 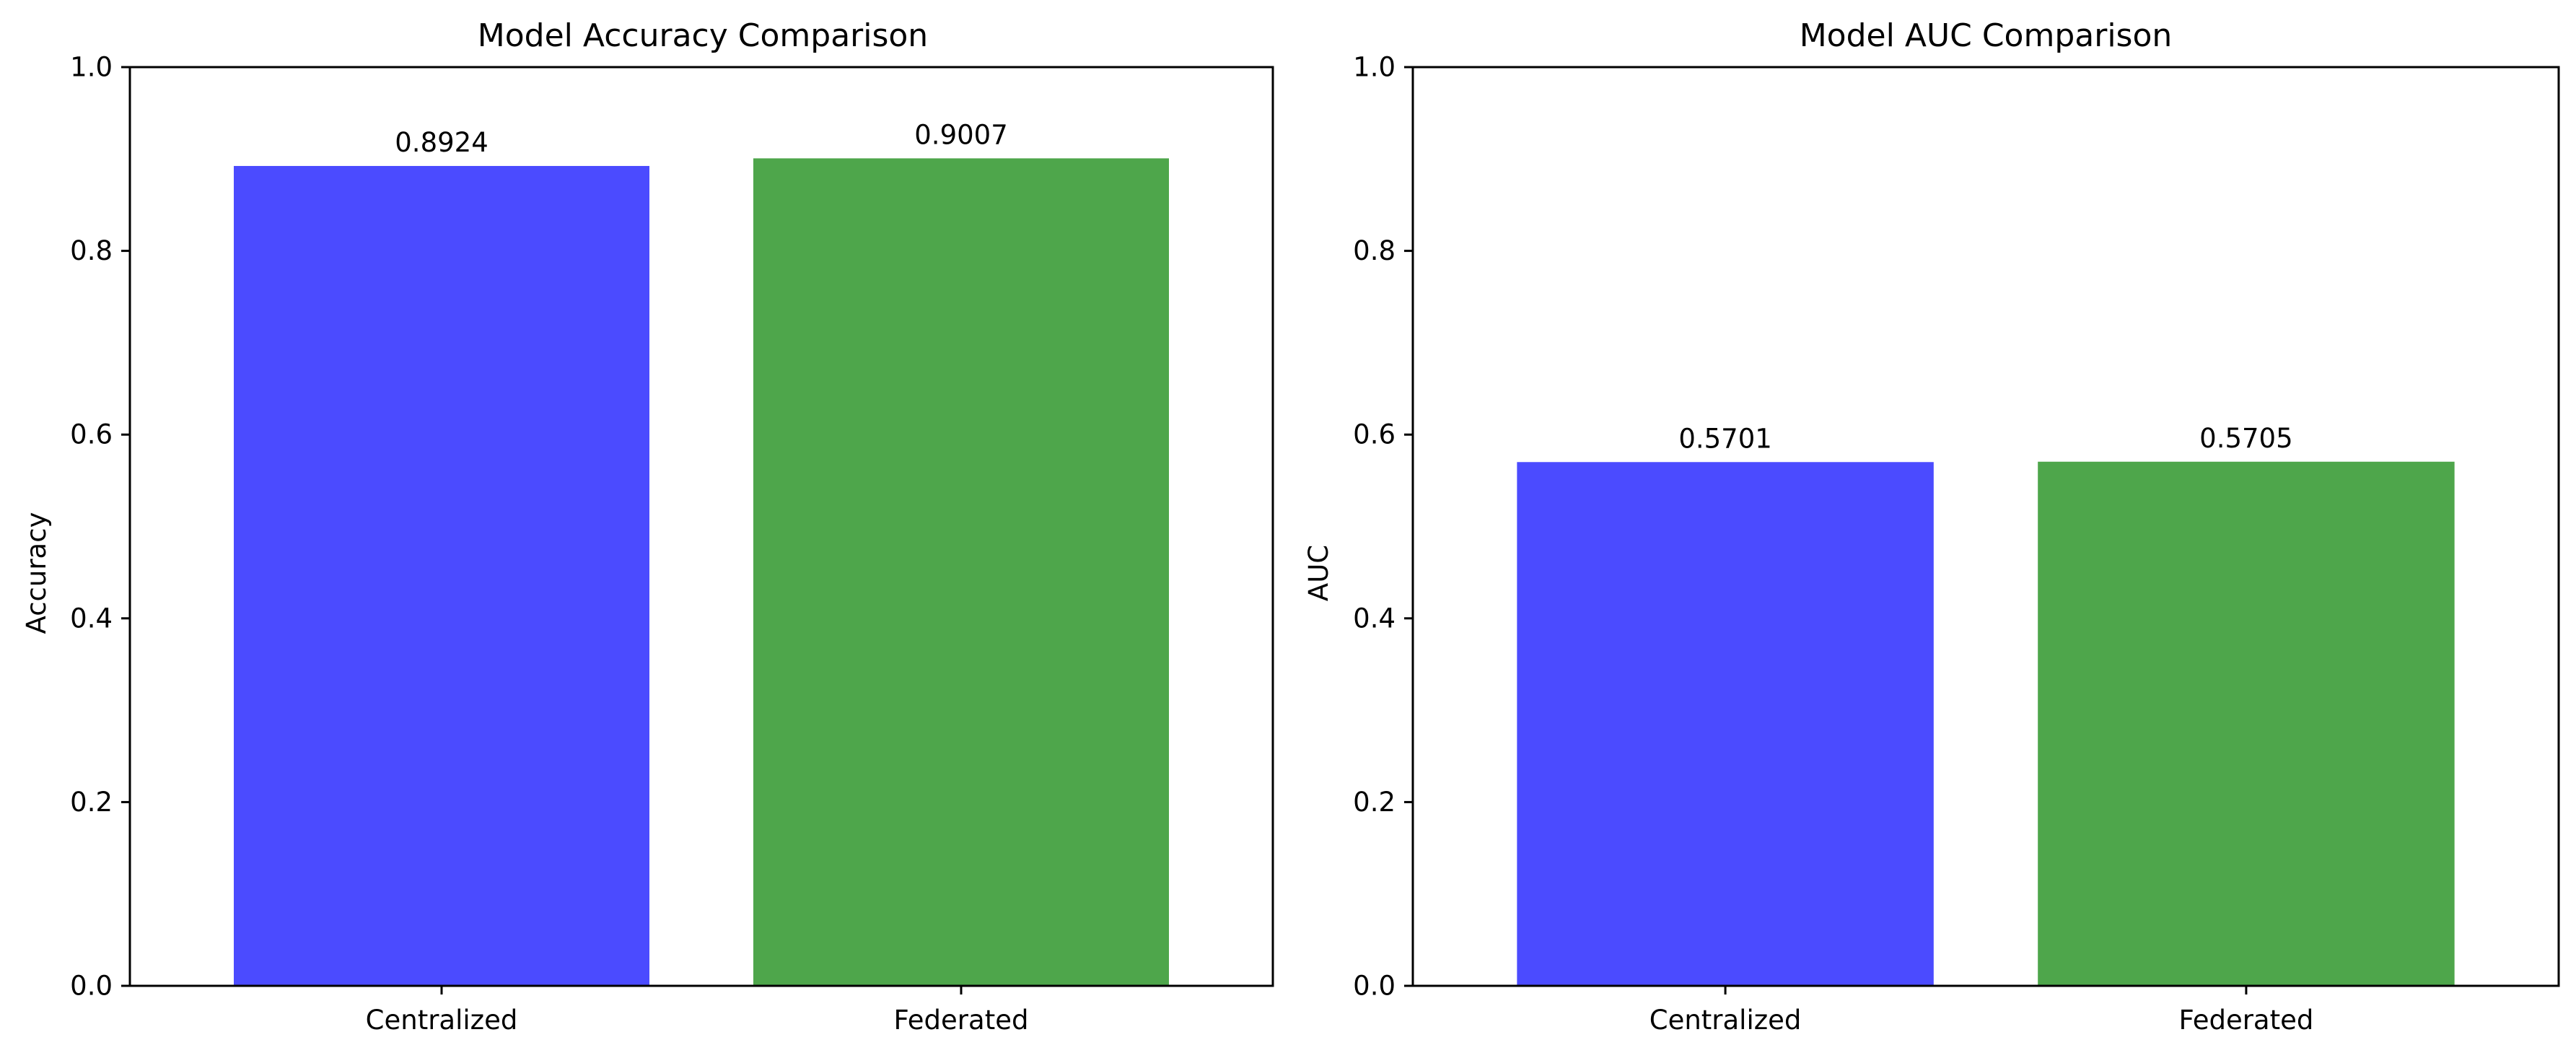 I want to click on data-label: 0.8924, so click(x=441, y=142).